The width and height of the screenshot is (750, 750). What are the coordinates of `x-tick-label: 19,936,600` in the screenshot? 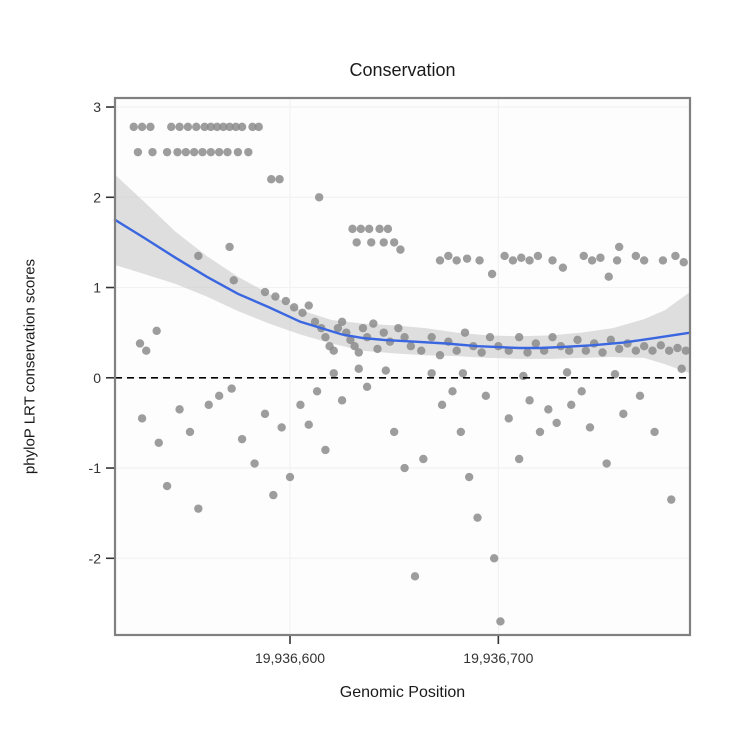 It's located at (290, 658).